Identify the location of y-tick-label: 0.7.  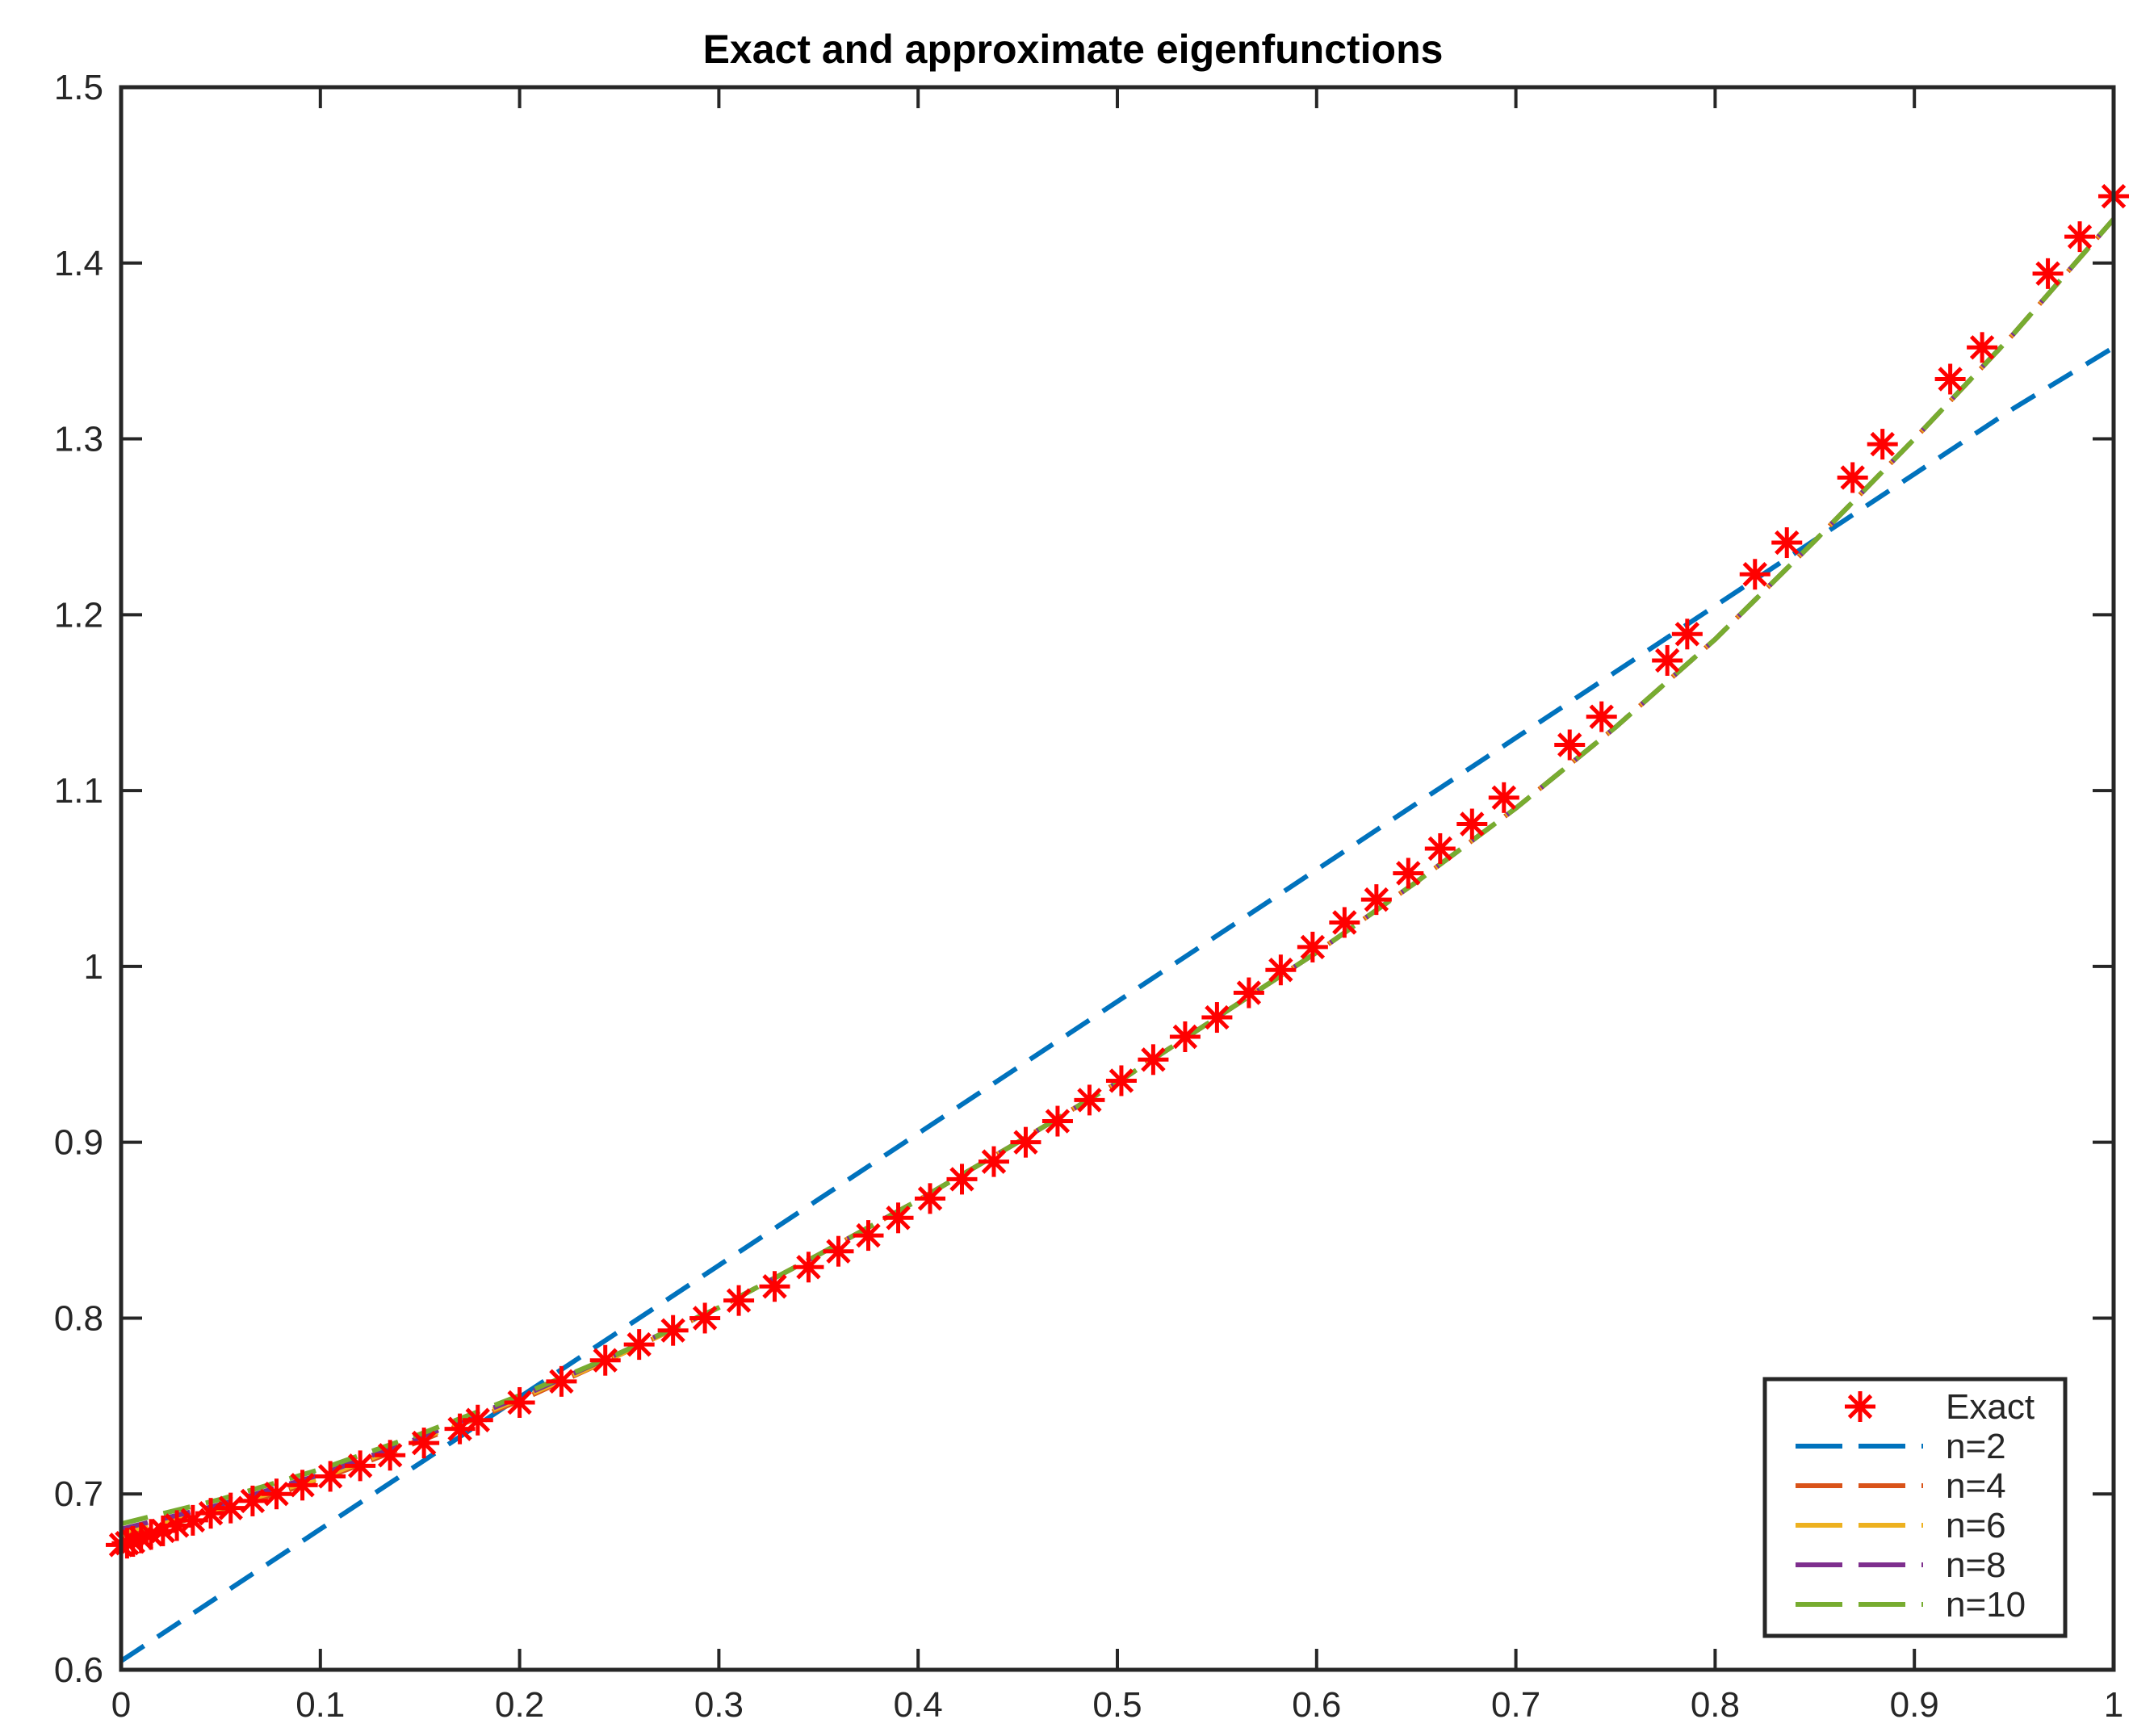
(78, 1494).